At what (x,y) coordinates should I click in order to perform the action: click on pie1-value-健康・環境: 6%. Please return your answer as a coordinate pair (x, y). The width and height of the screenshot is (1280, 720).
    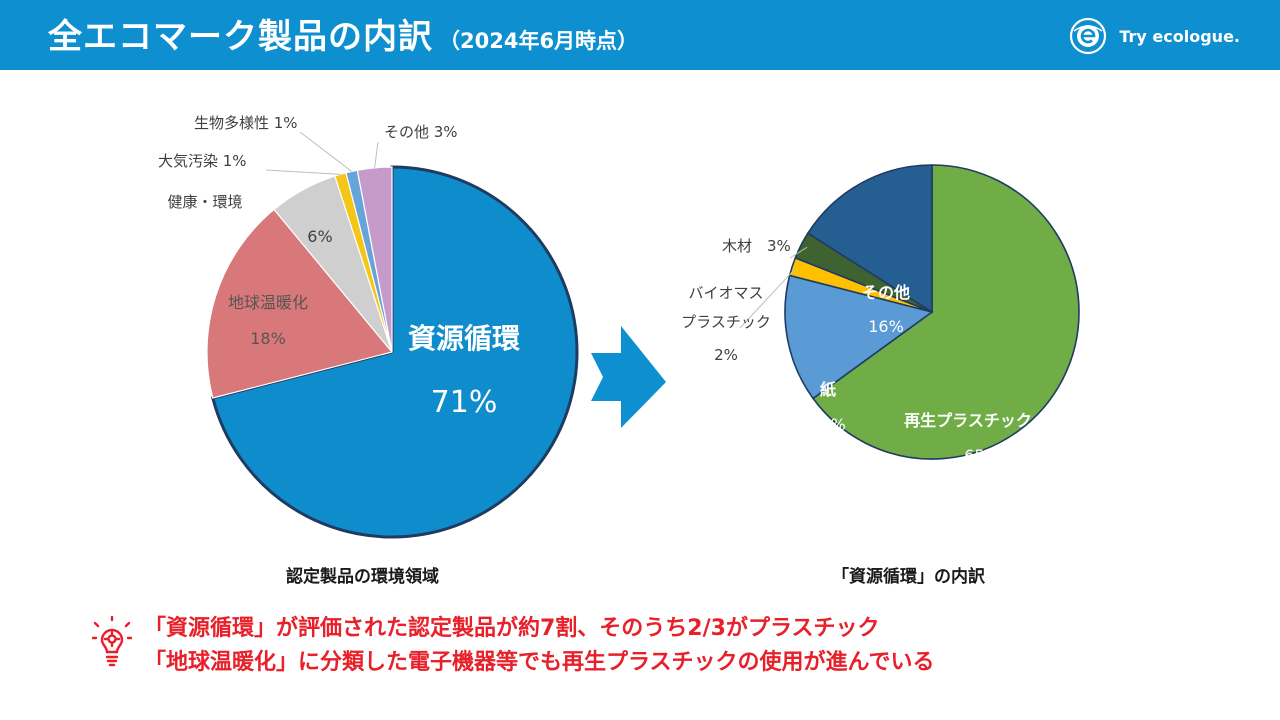
    Looking at the image, I should click on (319, 236).